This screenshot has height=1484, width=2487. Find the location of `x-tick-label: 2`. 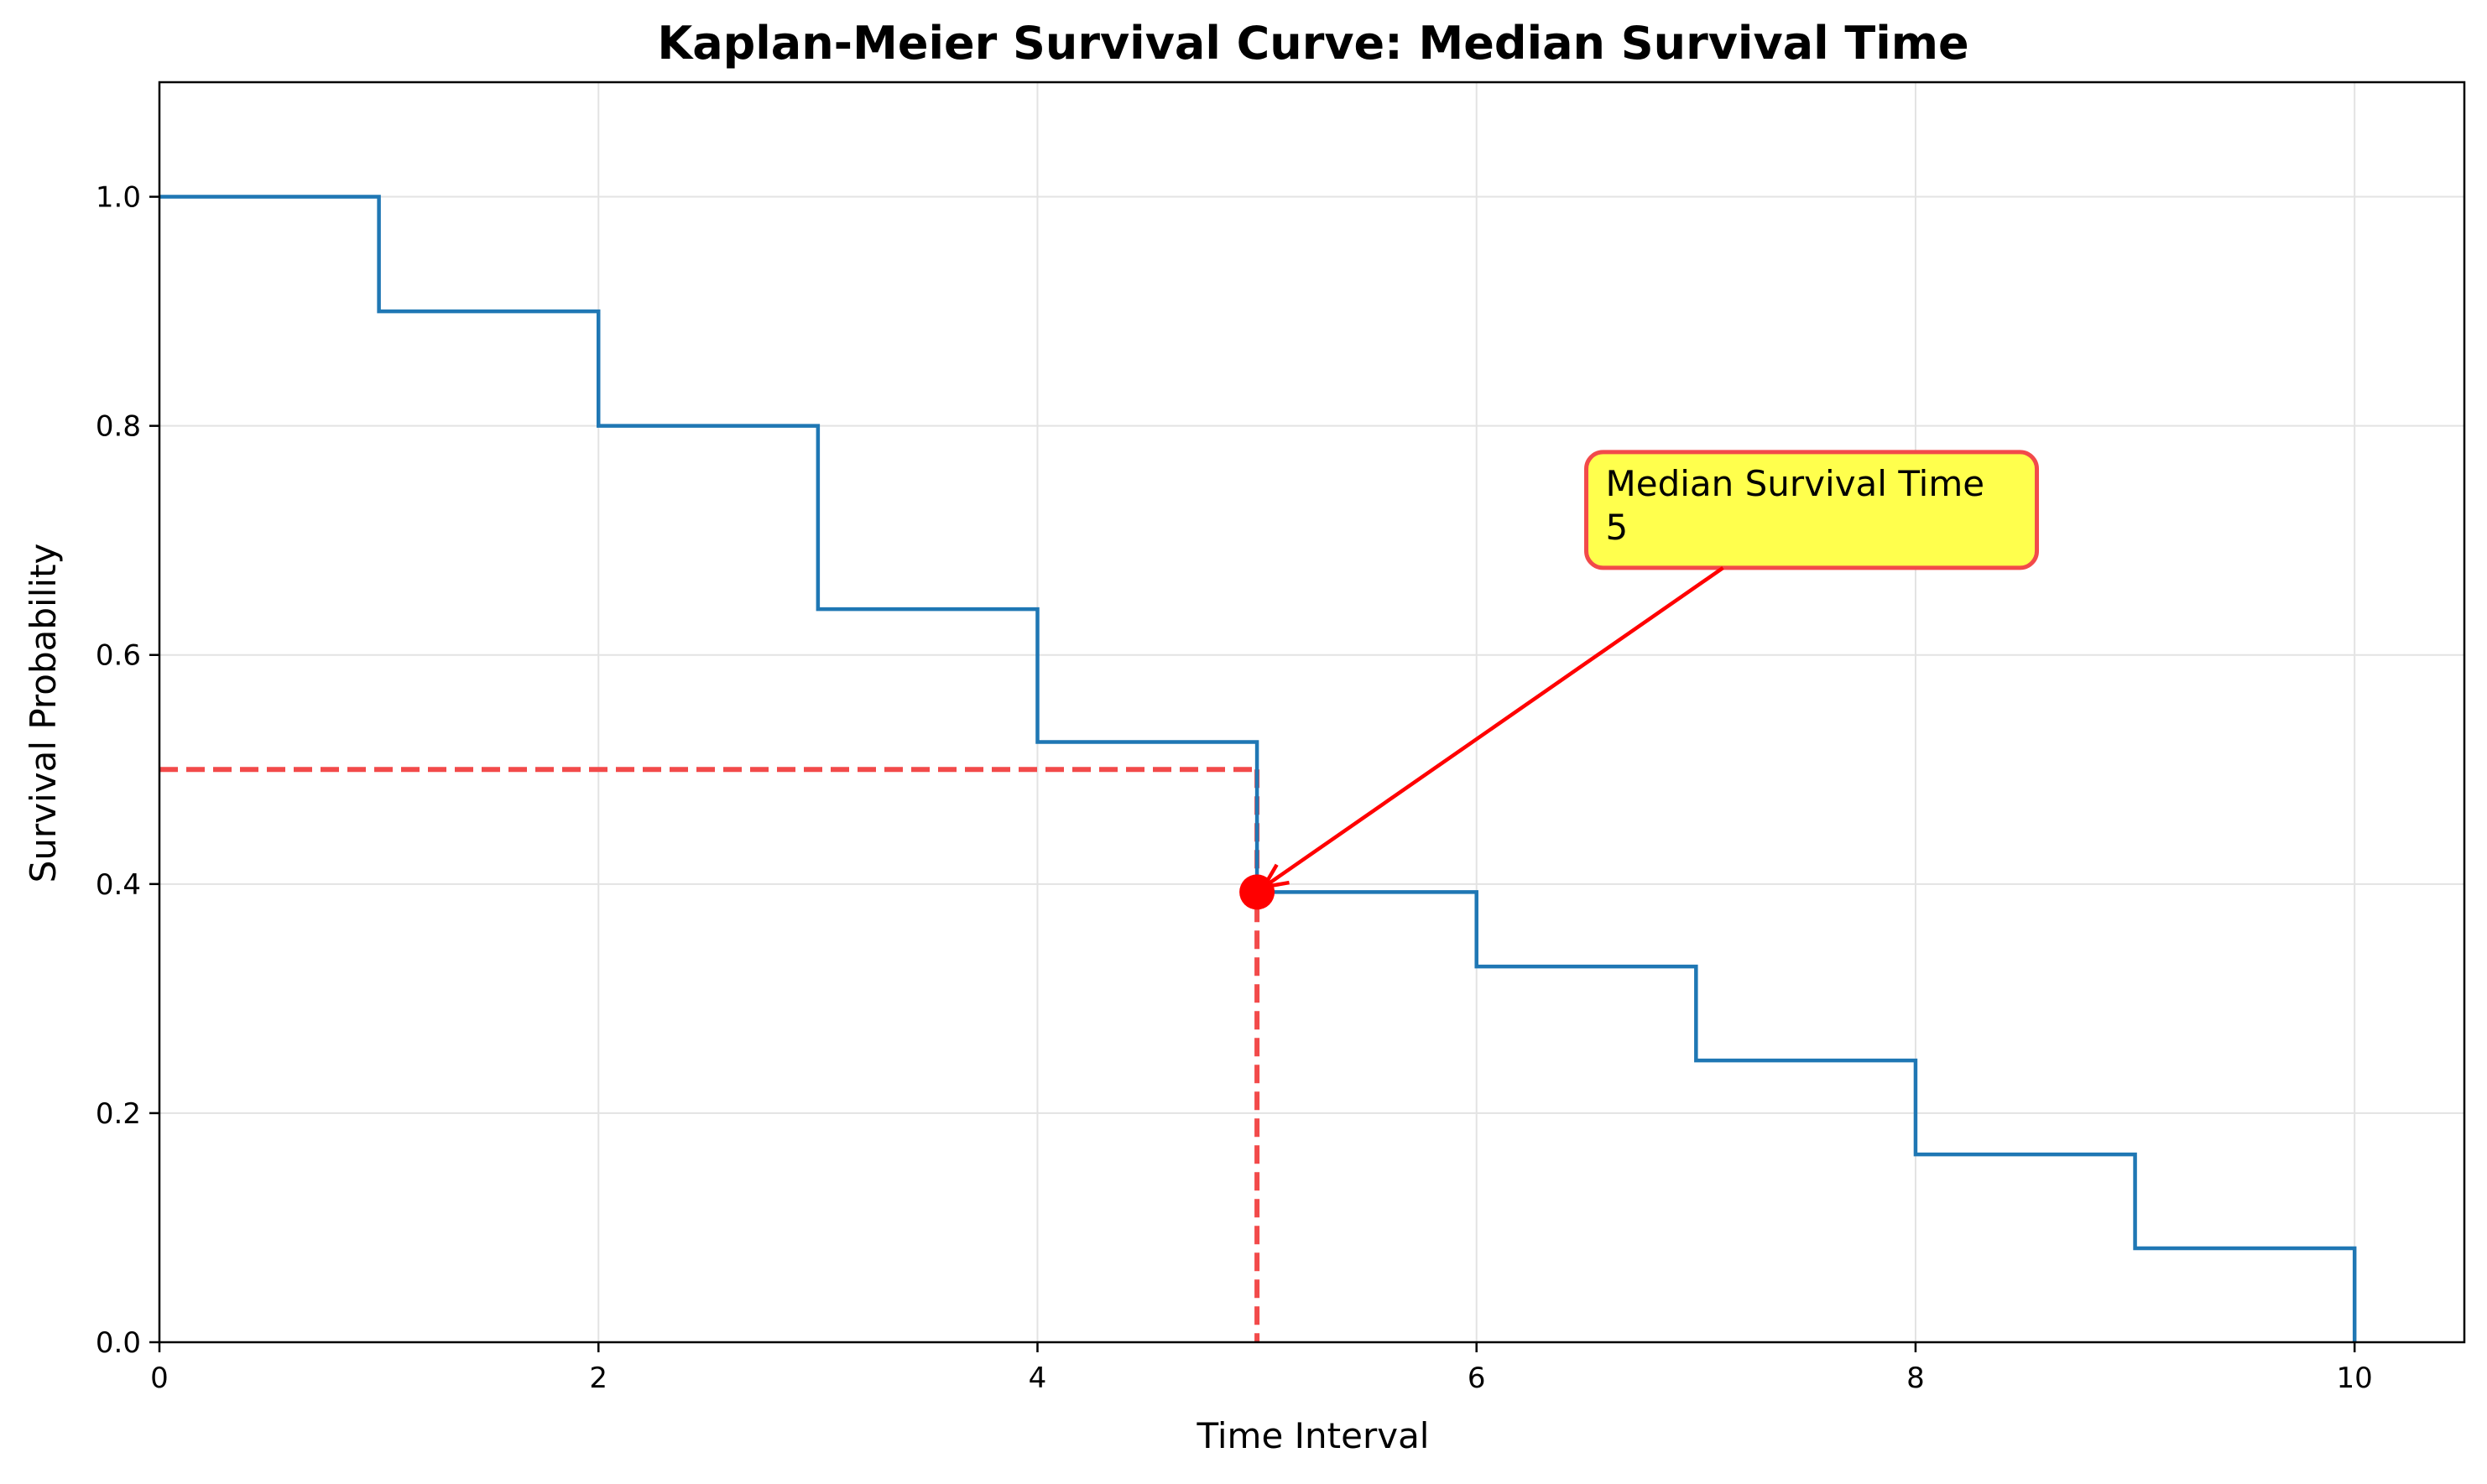

x-tick-label: 2 is located at coordinates (598, 1378).